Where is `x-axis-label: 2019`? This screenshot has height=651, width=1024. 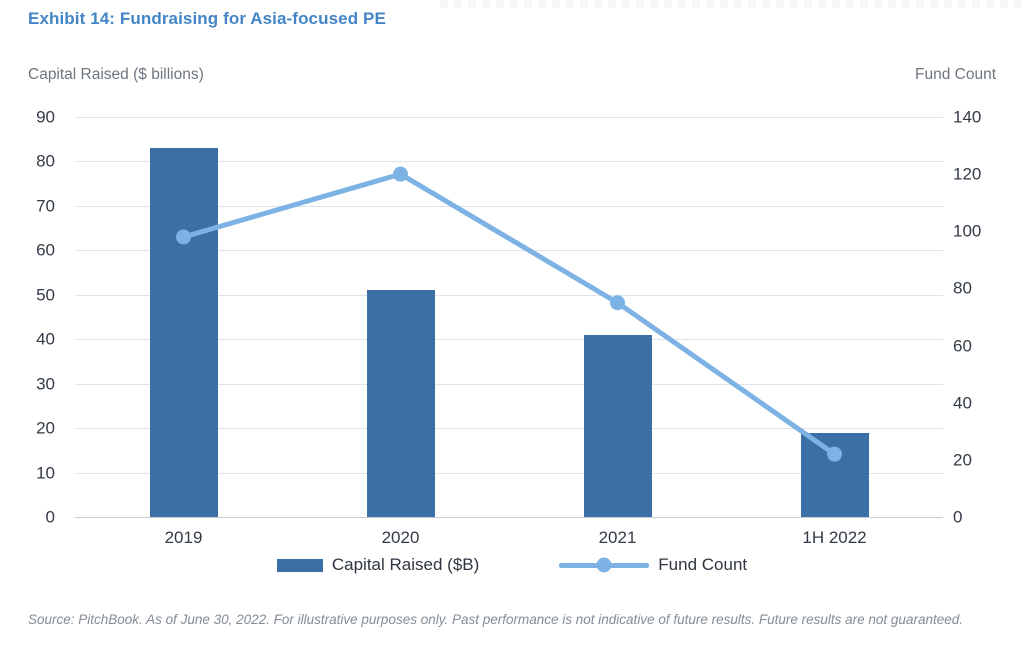 x-axis-label: 2019 is located at coordinates (183, 537).